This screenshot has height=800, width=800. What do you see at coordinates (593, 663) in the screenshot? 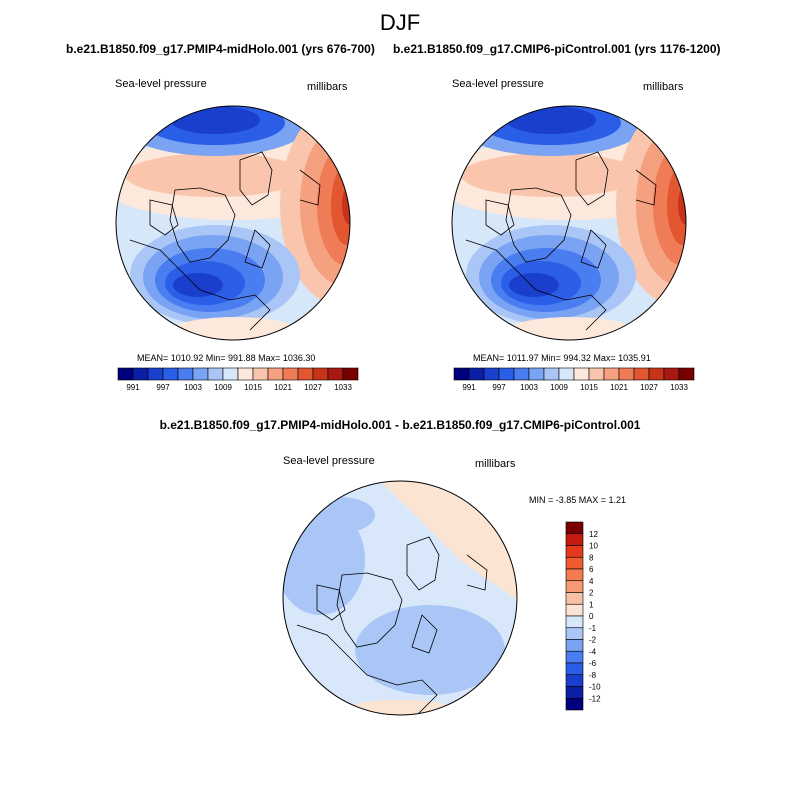
I see `colorbar-tick-label: -6` at bounding box center [593, 663].